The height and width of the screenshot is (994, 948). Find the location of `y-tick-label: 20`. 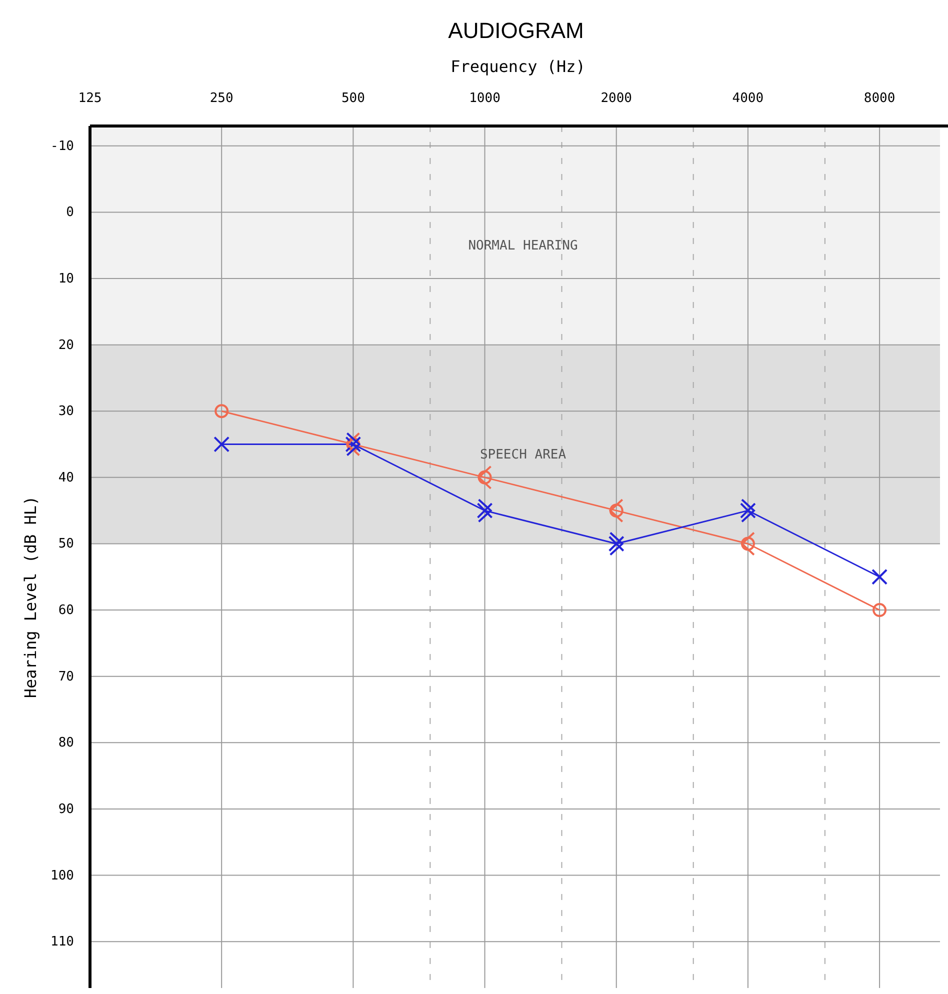

y-tick-label: 20 is located at coordinates (66, 345).